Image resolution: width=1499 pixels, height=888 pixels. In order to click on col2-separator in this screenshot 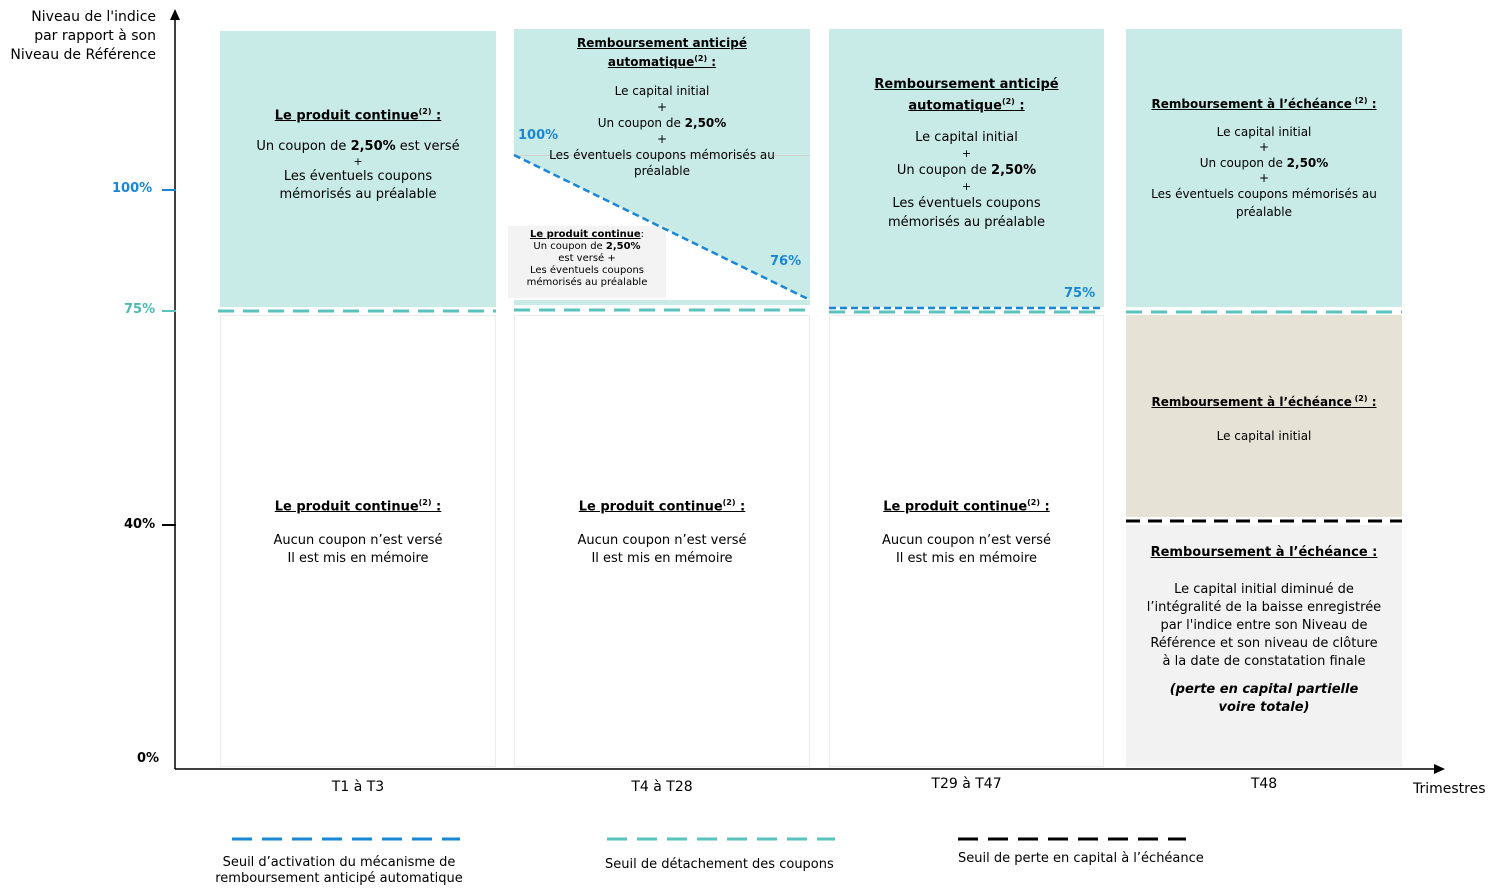, I will do `click(662, 155)`.